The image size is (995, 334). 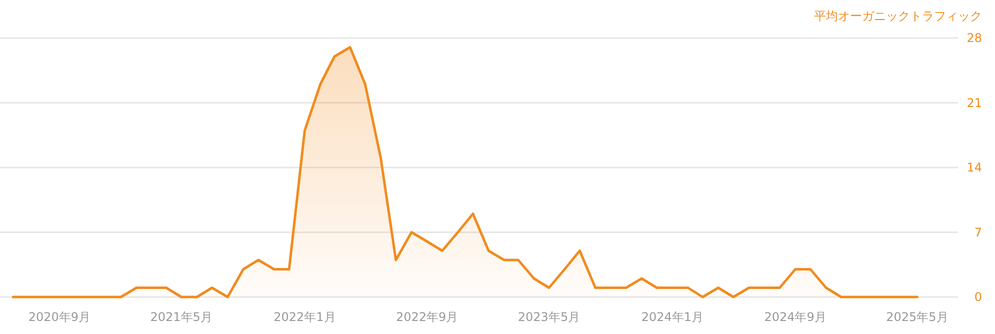 What do you see at coordinates (59, 317) in the screenshot?
I see `x-tick-label: 2020年9月` at bounding box center [59, 317].